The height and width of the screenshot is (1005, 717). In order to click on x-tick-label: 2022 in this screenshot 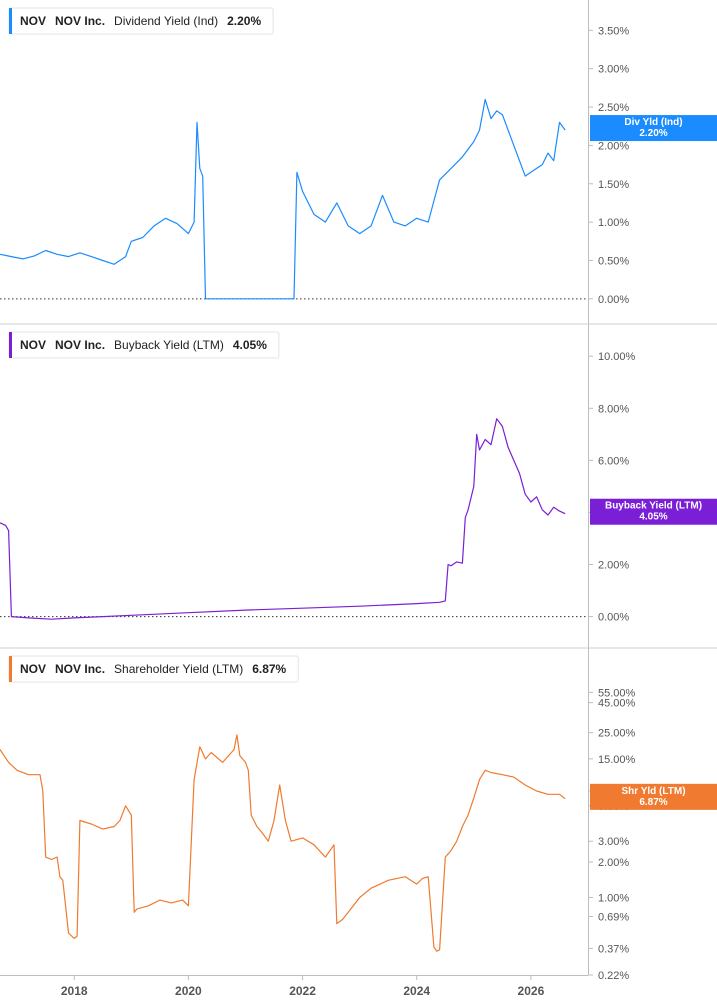, I will do `click(302, 991)`.